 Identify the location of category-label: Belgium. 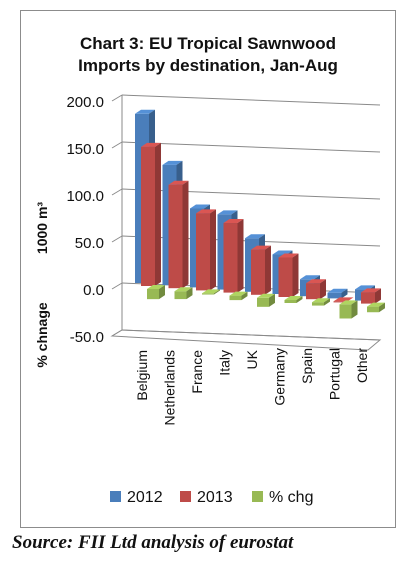
(142, 375).